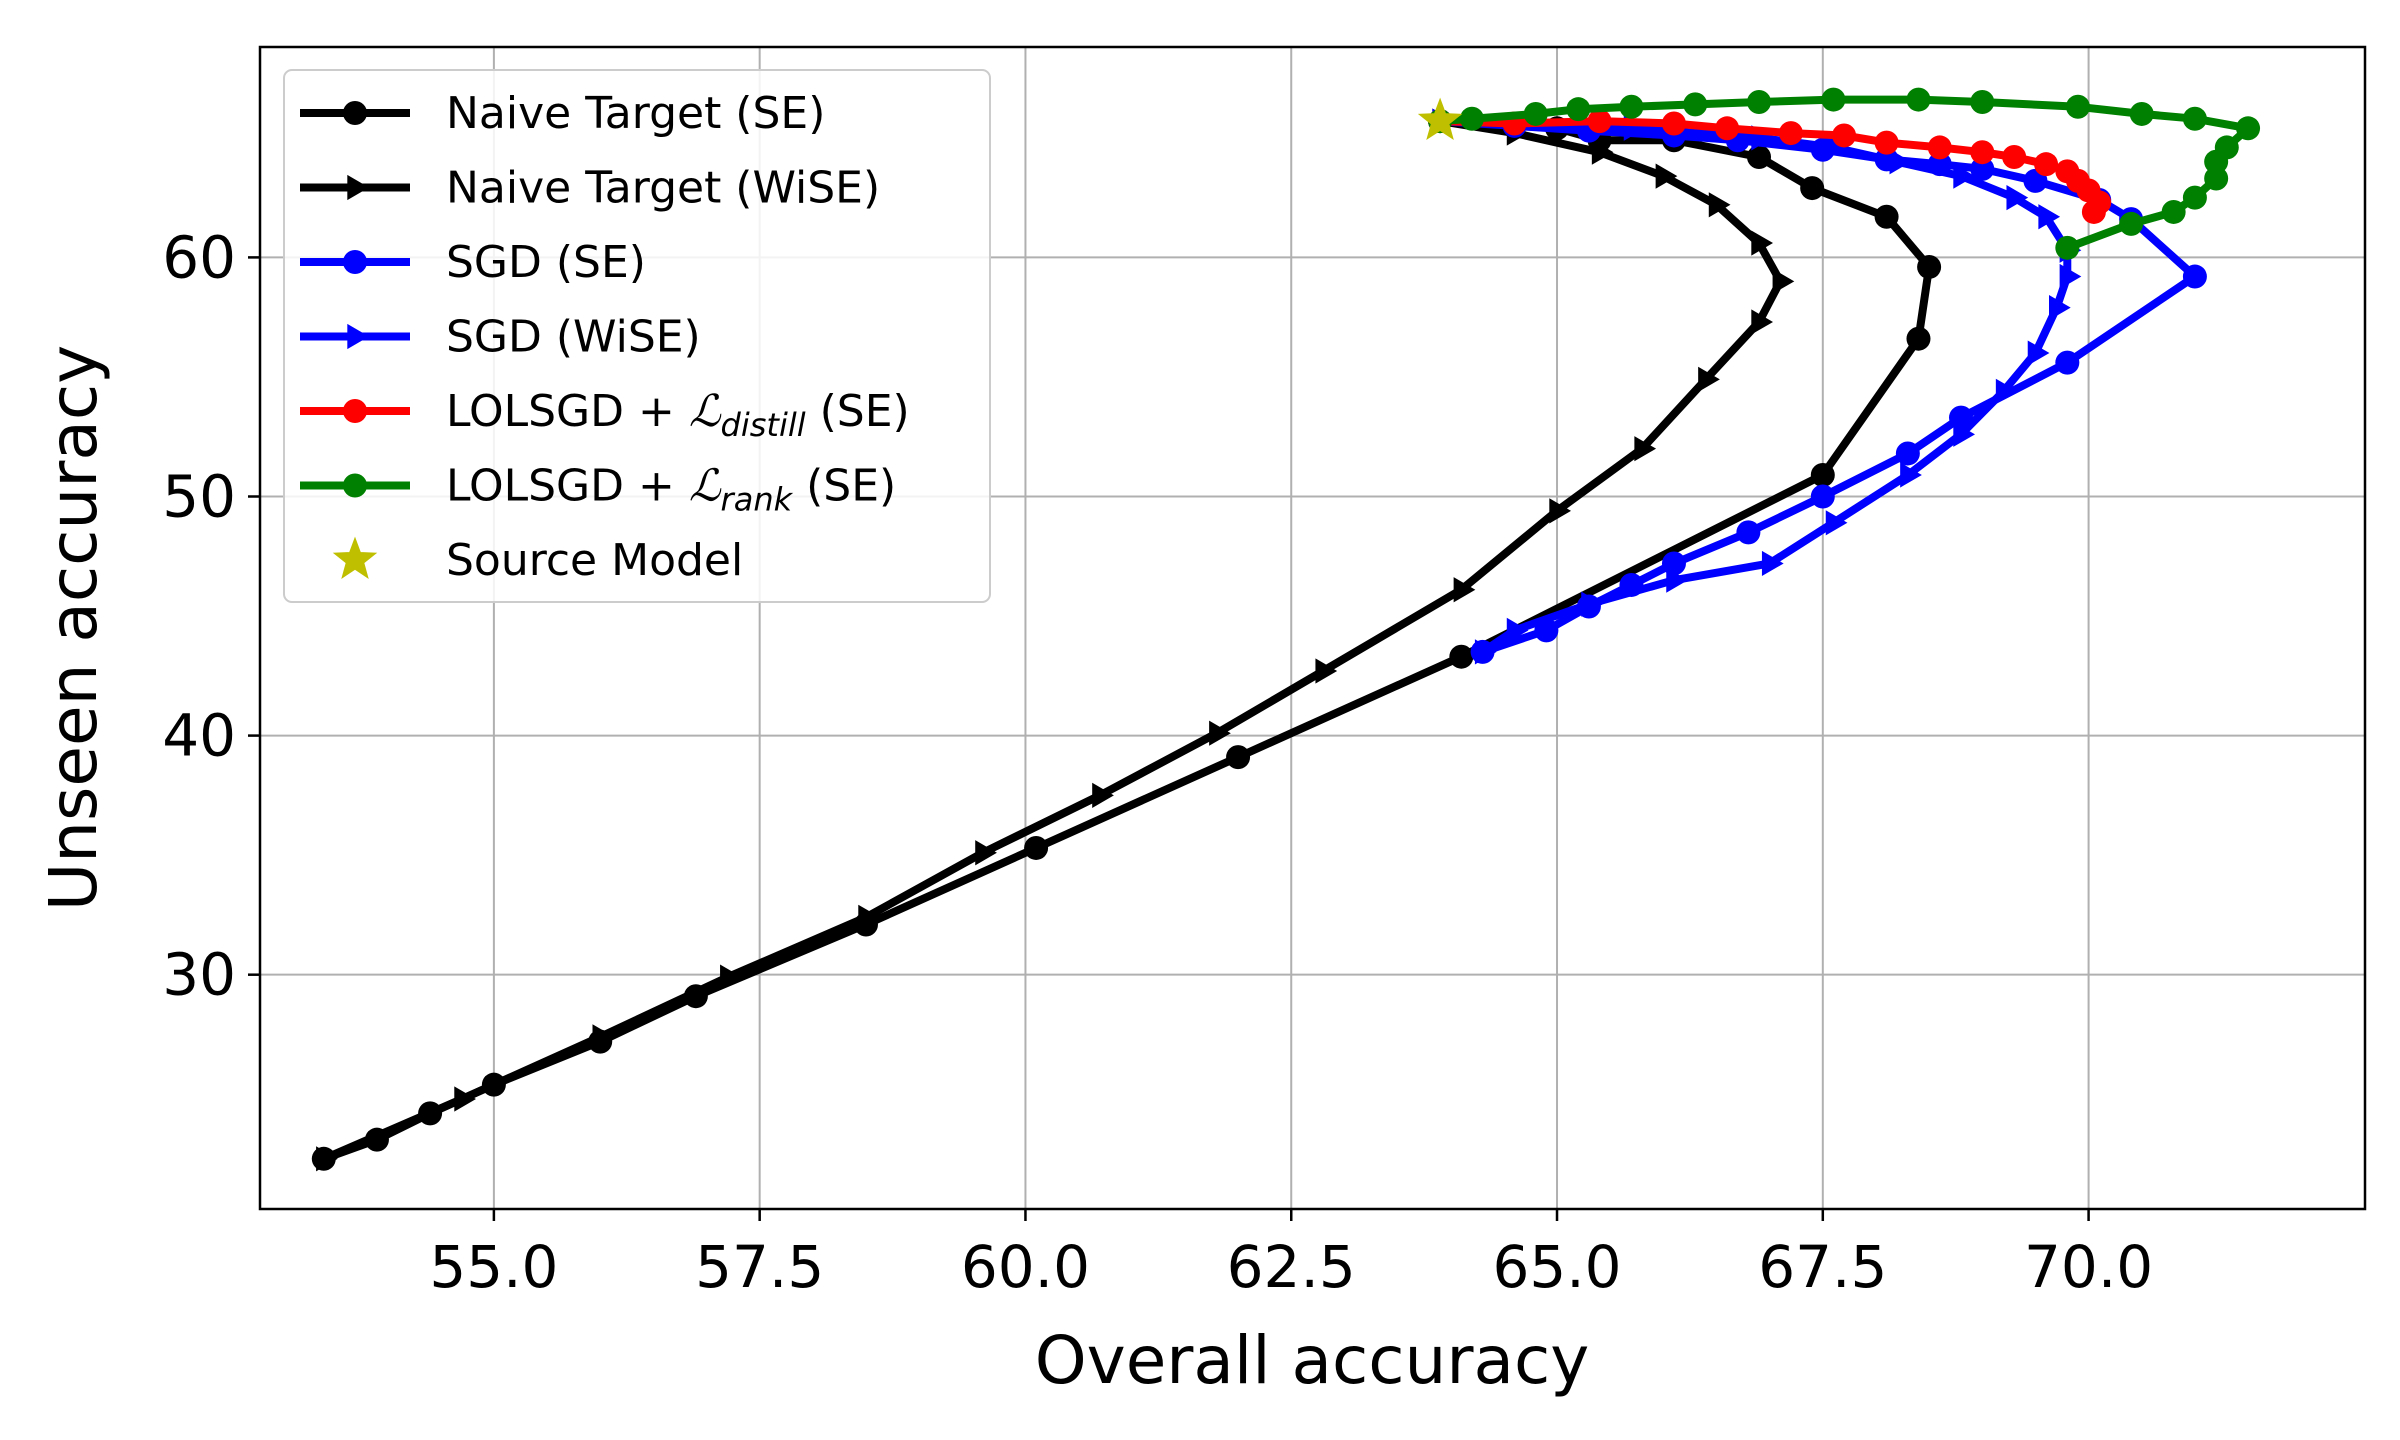  I want to click on legend-entry: SGD (SE), so click(473, 262).